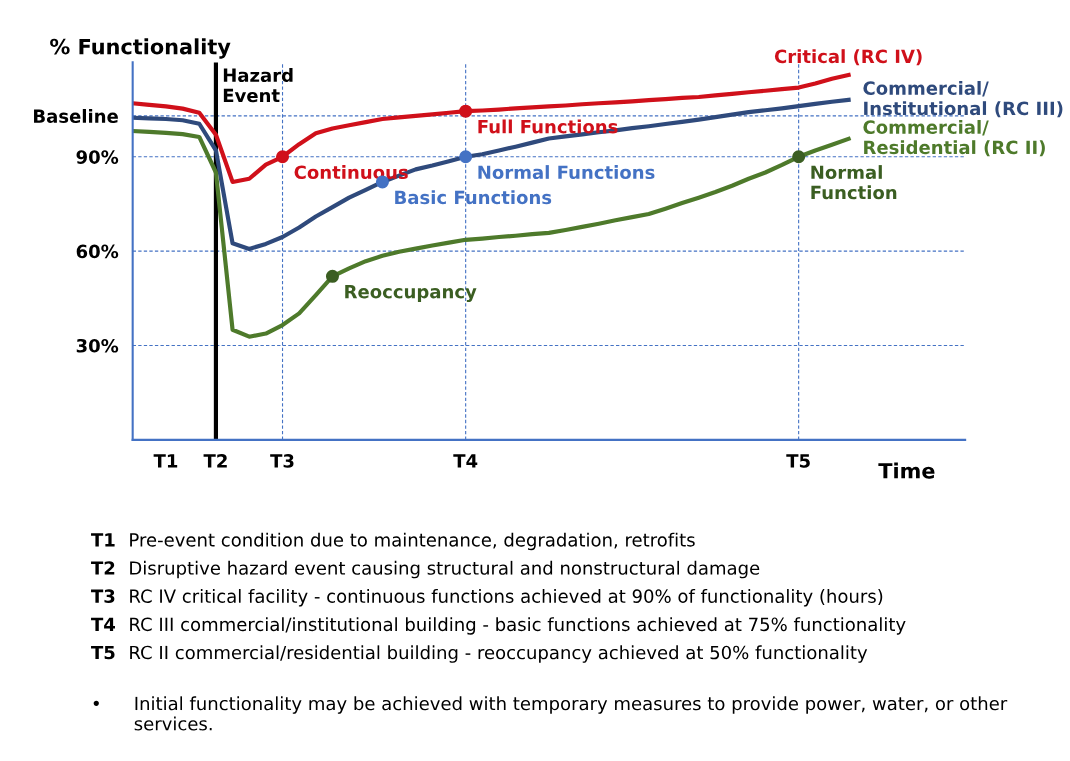 The image size is (1070, 761). What do you see at coordinates (97, 345) in the screenshot?
I see `y-tick-label: 30%` at bounding box center [97, 345].